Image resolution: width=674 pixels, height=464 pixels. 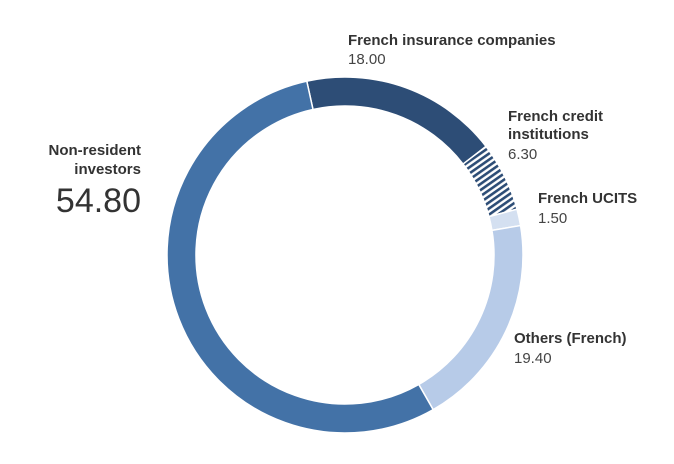 What do you see at coordinates (94, 150) in the screenshot?
I see `label-non-resident-investors-line1: Non-resident` at bounding box center [94, 150].